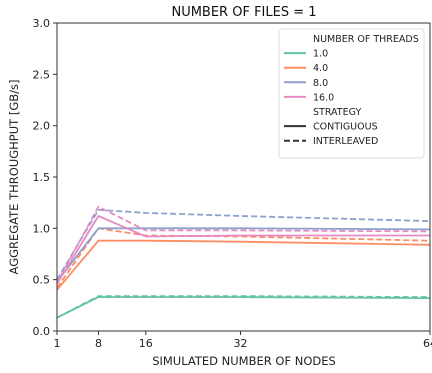 This screenshot has width=432, height=373. Describe the element at coordinates (337, 112) in the screenshot. I see `legend-style-title: STRATEGY` at that location.